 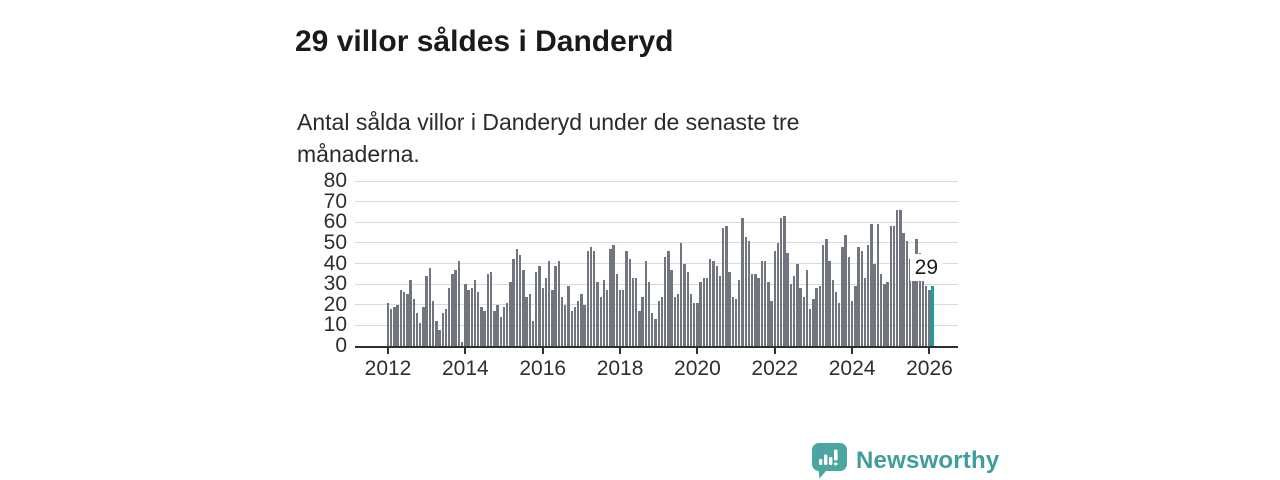 What do you see at coordinates (656, 284) in the screenshot?
I see `gridline` at bounding box center [656, 284].